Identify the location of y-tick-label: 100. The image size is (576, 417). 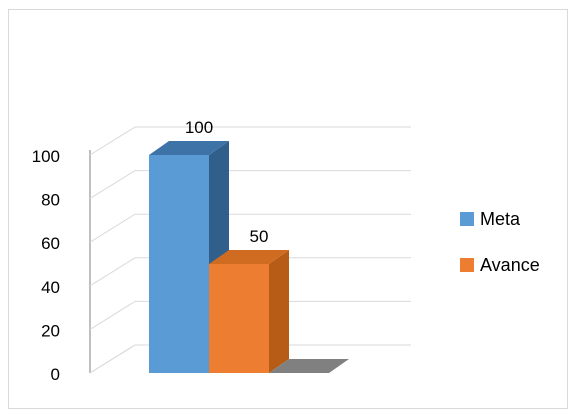
(46, 156).